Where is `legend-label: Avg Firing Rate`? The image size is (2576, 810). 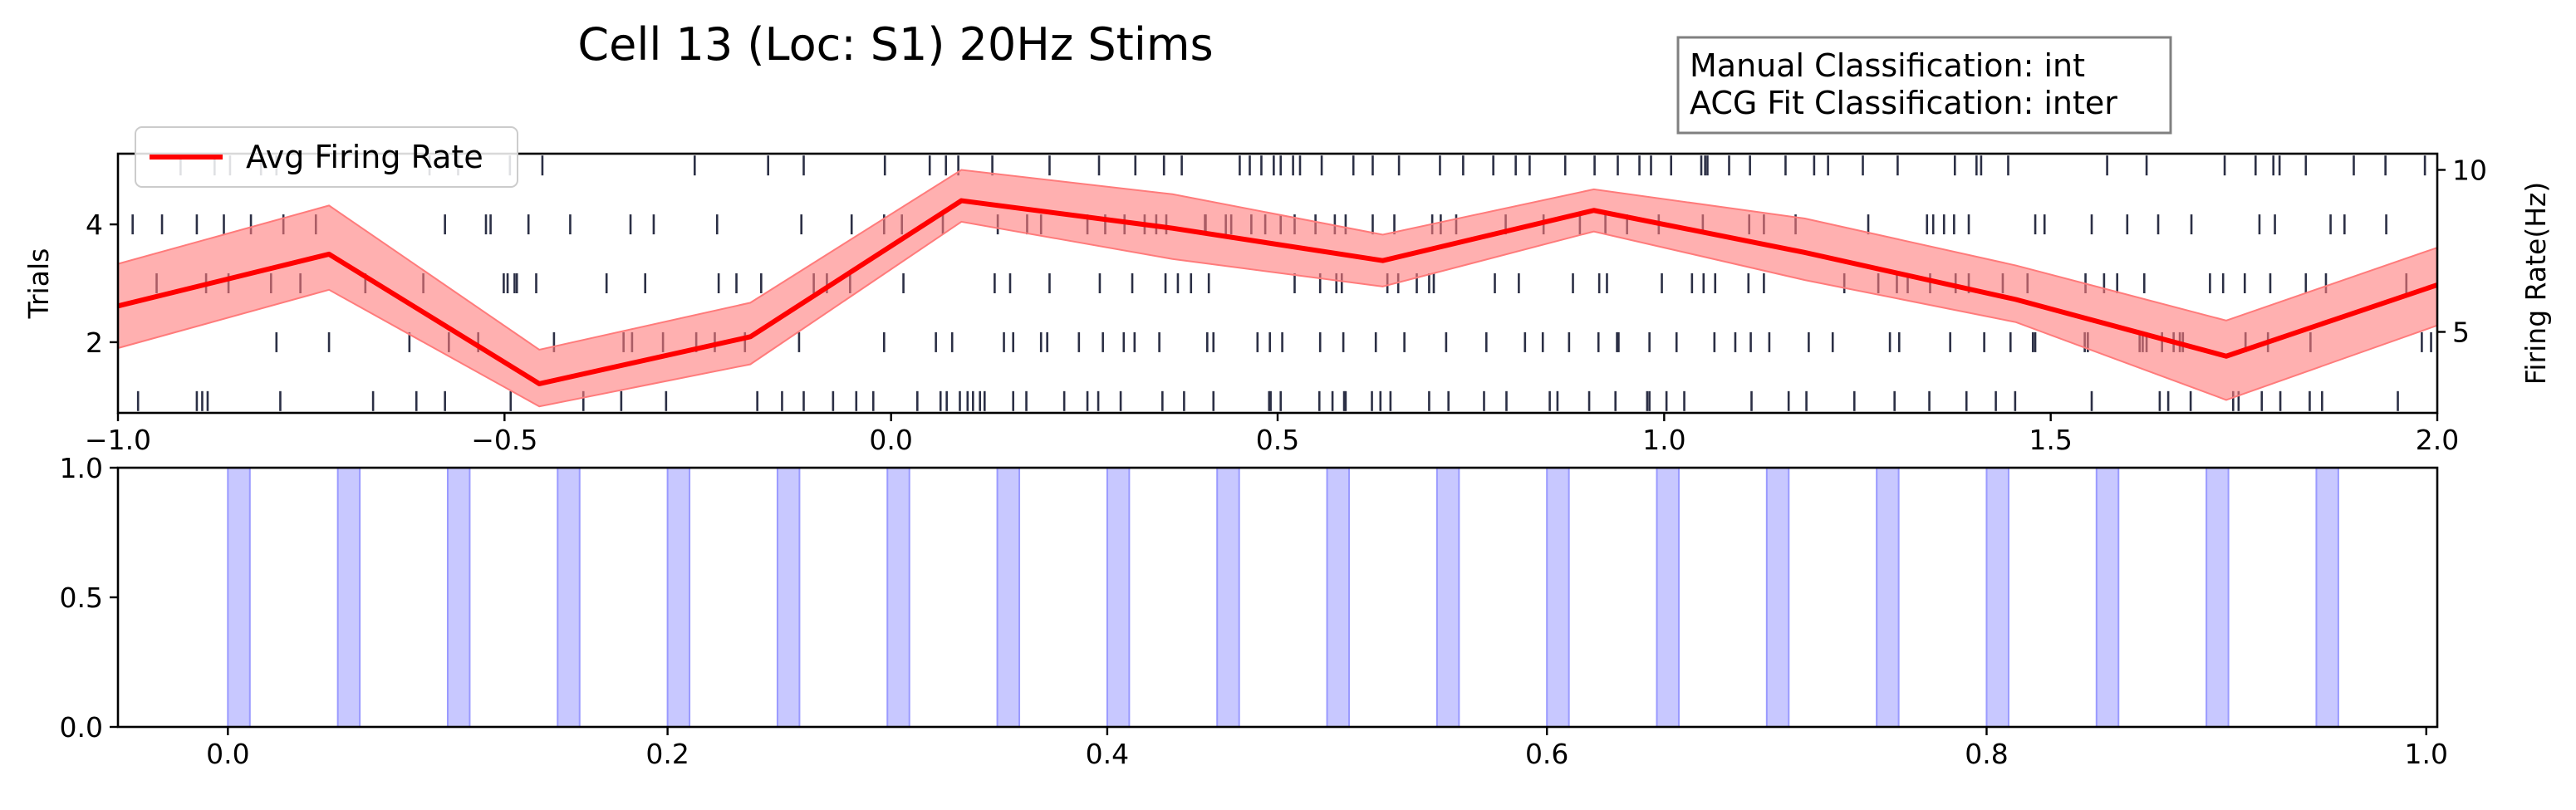
legend-label: Avg Firing Rate is located at coordinates (364, 157).